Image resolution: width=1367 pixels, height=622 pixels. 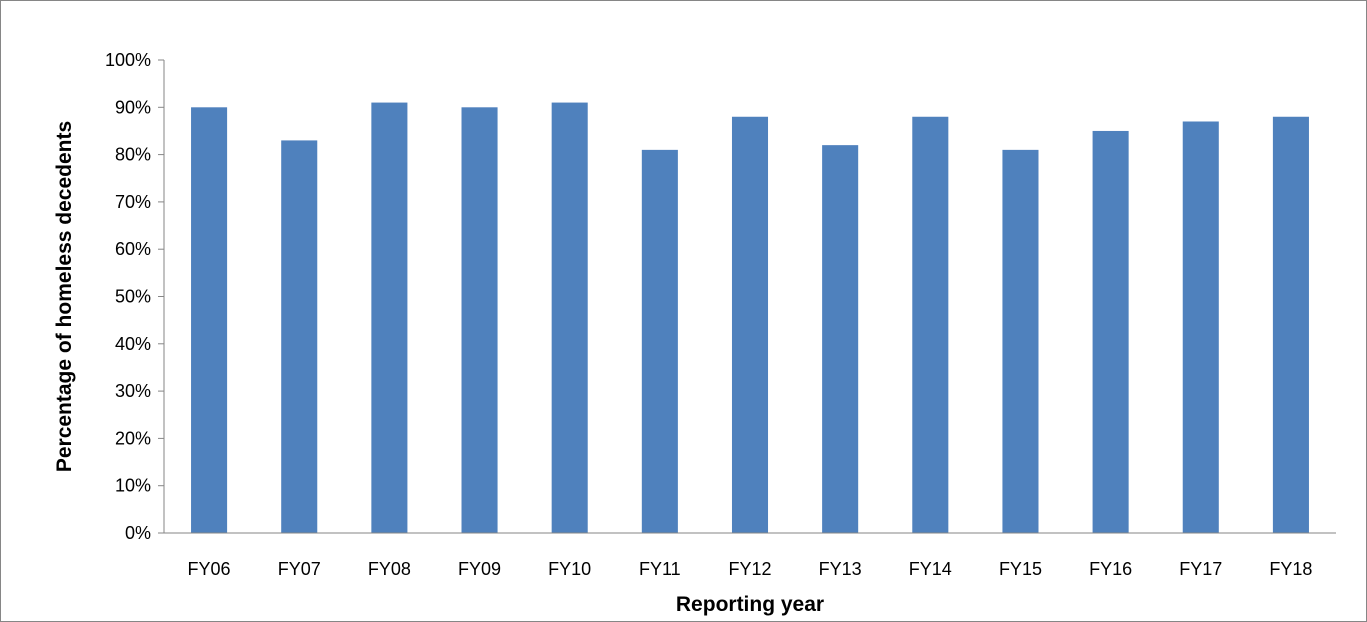 What do you see at coordinates (1290, 569) in the screenshot?
I see `x-tick-label: FY18` at bounding box center [1290, 569].